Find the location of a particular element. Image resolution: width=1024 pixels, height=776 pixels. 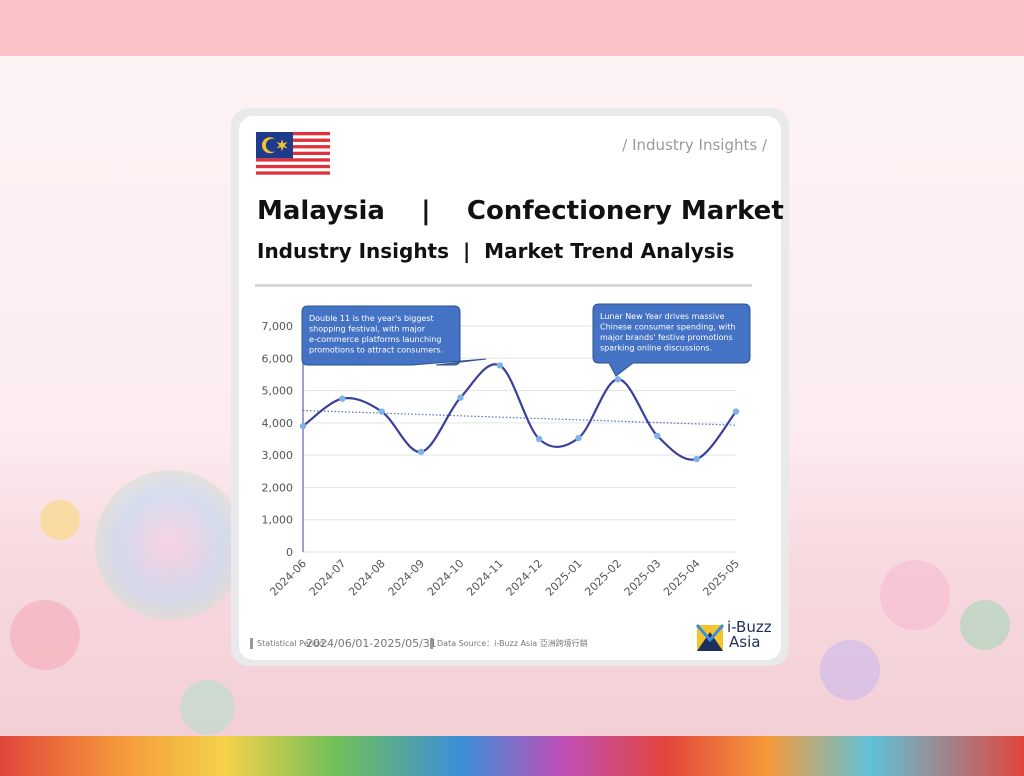

y-tick-label: 3,000 is located at coordinates (278, 455).